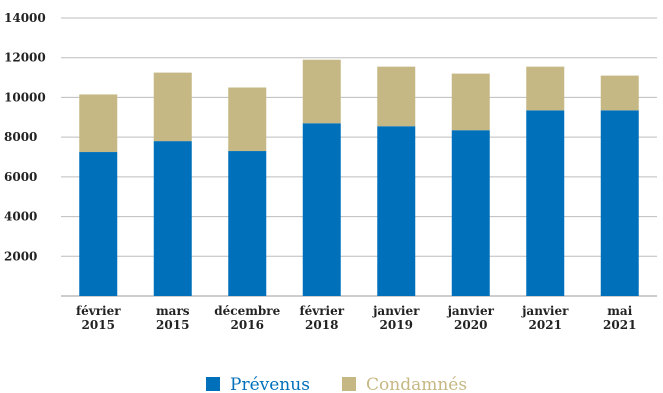  I want to click on y-tick-label: 14000, so click(25, 18).